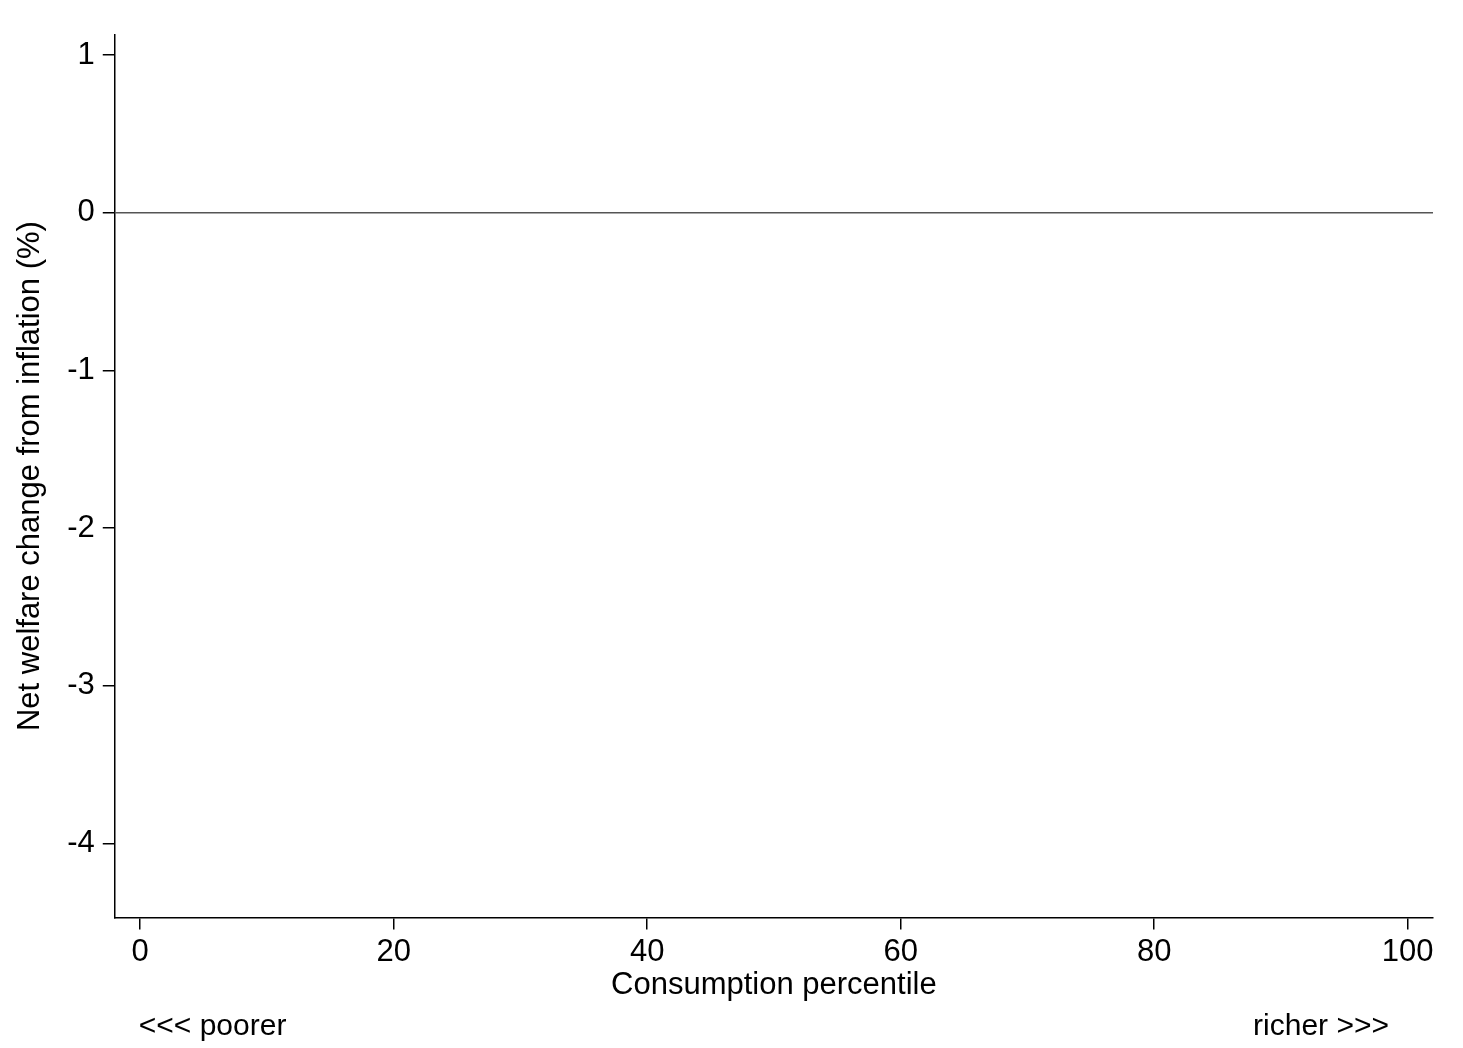 The height and width of the screenshot is (1048, 1463). What do you see at coordinates (1321, 1025) in the screenshot?
I see `text: richer >>>` at bounding box center [1321, 1025].